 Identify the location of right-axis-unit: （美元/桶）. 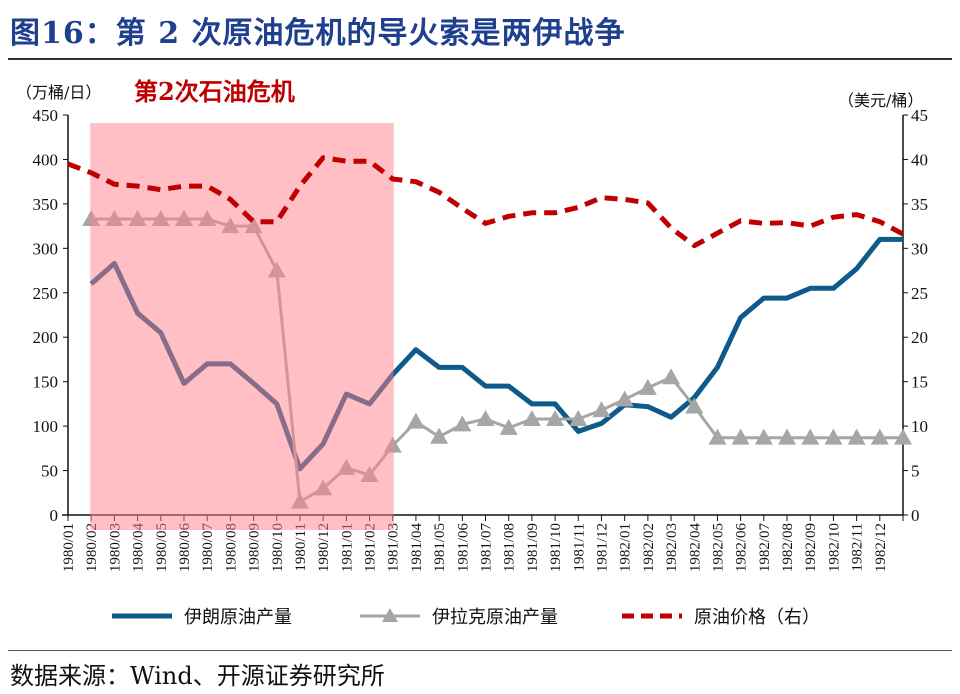
(880, 100).